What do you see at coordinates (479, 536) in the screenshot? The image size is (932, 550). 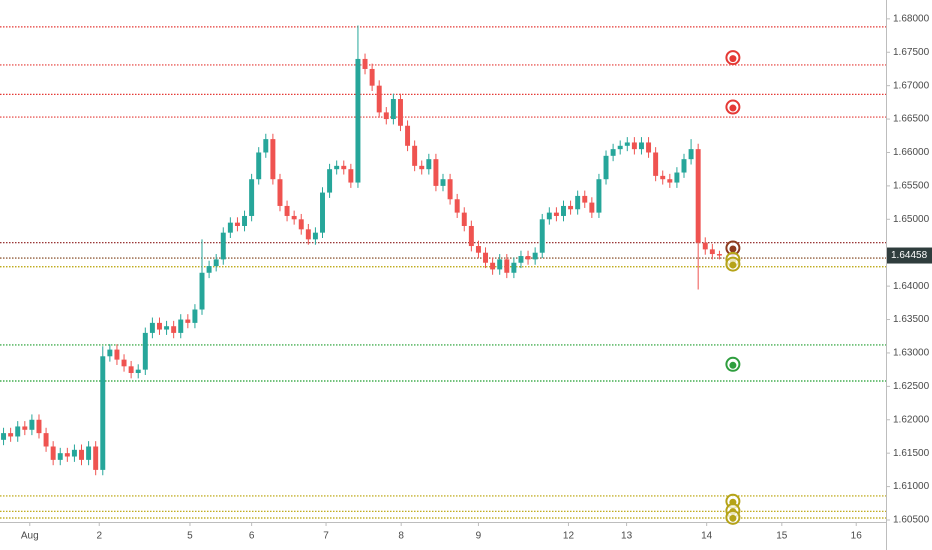 I see `x-tick-label: 9` at bounding box center [479, 536].